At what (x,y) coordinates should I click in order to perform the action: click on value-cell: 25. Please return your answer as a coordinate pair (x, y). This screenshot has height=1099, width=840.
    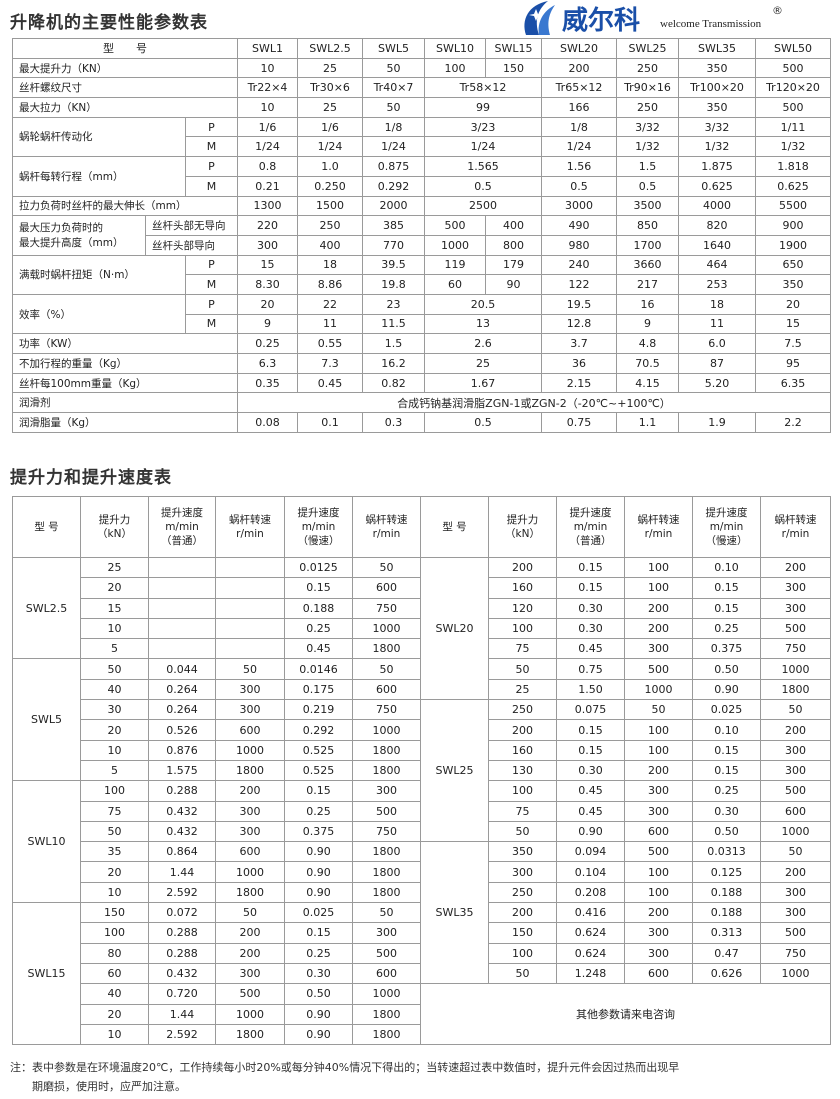
    Looking at the image, I should click on (330, 107).